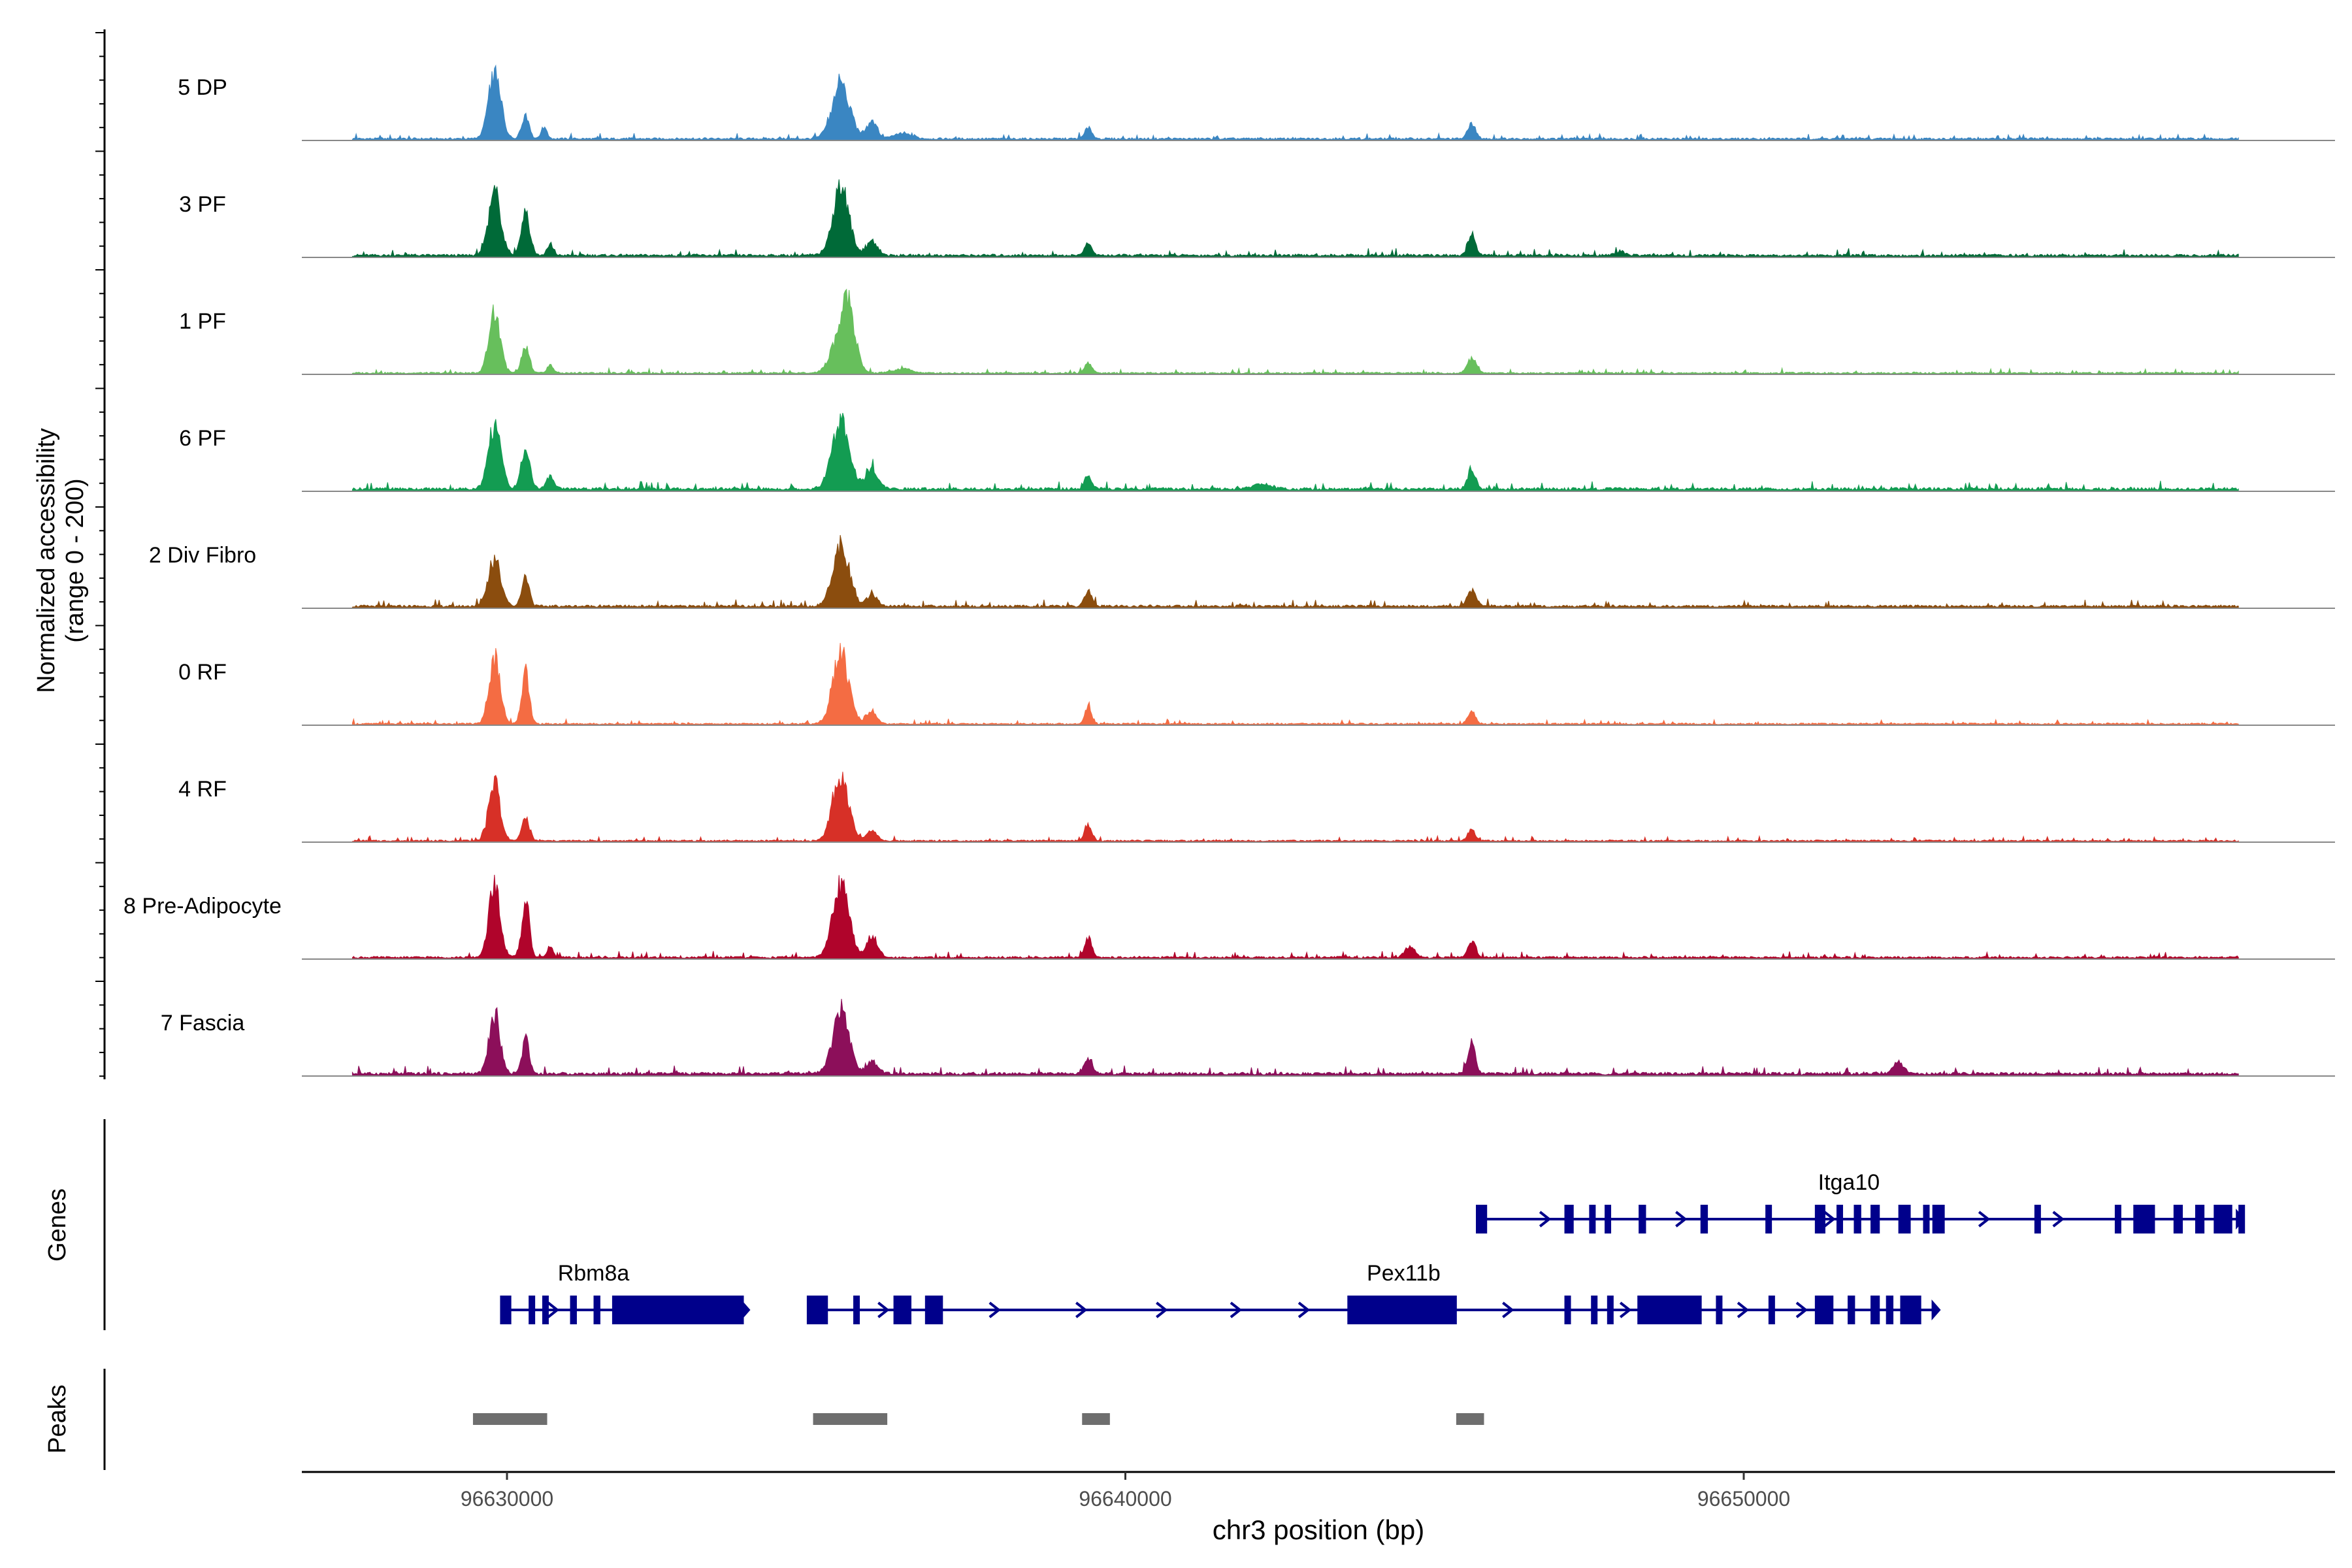 This screenshot has width=2352, height=1568. Describe the element at coordinates (1257, 452) in the screenshot. I see `track-6-pf: 6 PF` at that location.